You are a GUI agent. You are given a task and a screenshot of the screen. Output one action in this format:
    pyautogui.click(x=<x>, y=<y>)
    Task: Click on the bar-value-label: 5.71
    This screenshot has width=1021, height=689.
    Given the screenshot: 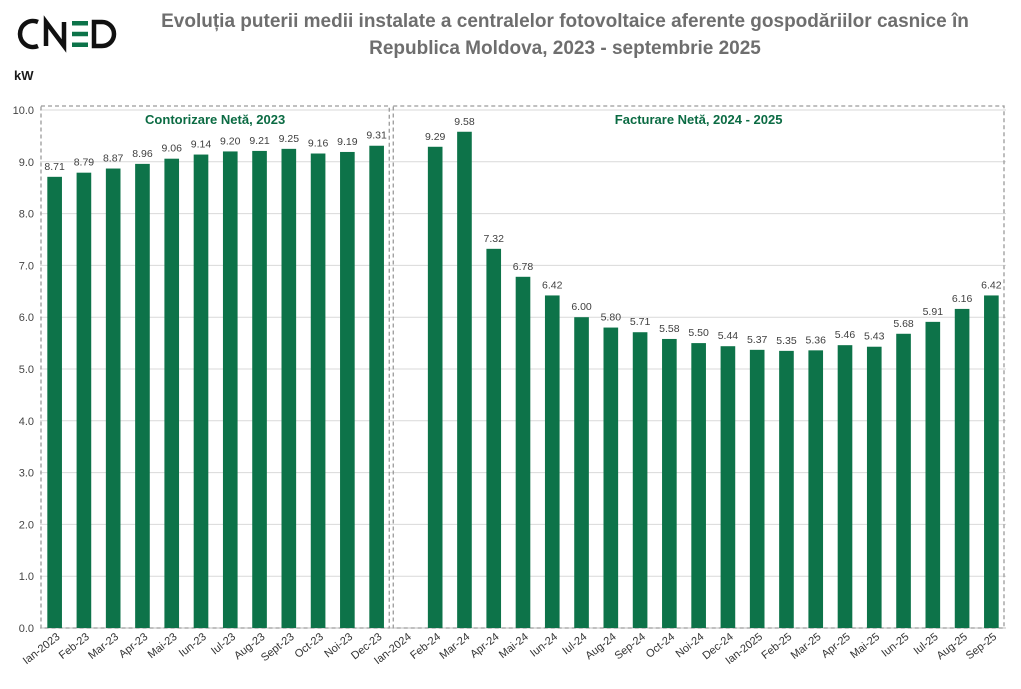 What is the action you would take?
    pyautogui.click(x=640, y=322)
    